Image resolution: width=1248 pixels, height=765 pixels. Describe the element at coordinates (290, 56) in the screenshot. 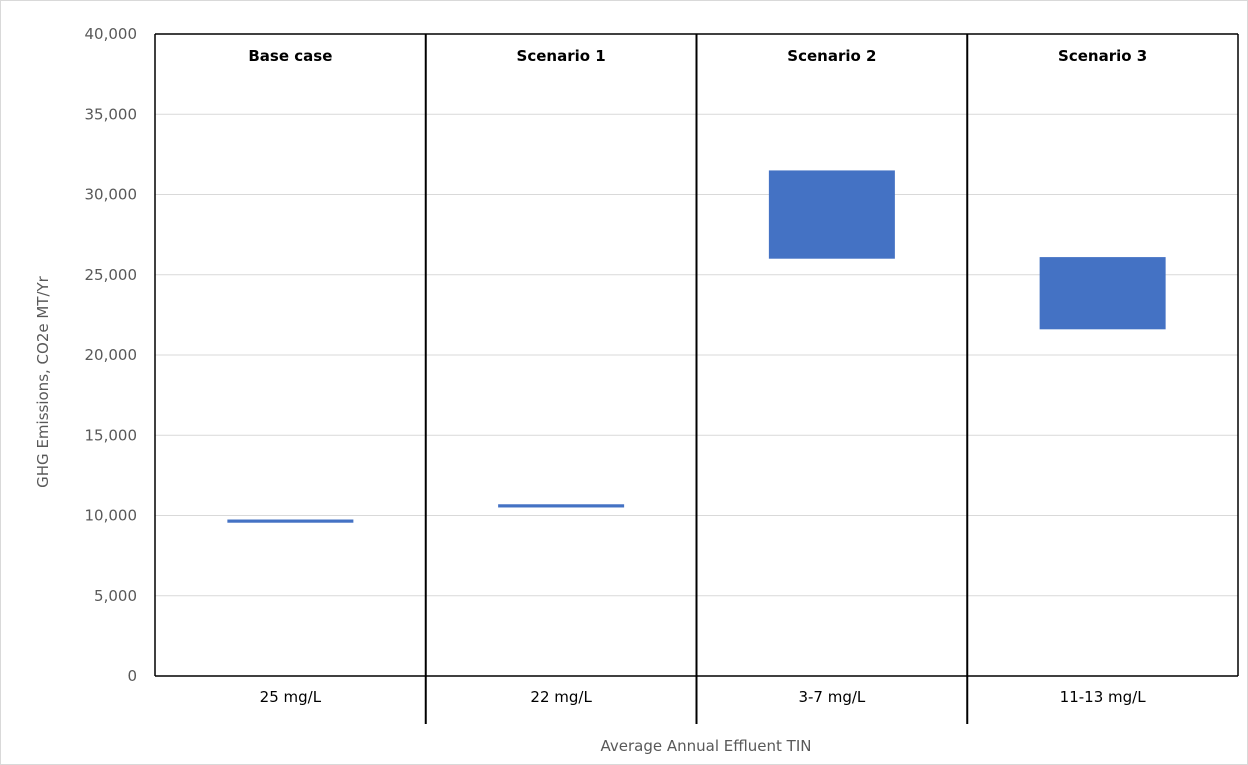

I see `panel-label: Base case` at that location.